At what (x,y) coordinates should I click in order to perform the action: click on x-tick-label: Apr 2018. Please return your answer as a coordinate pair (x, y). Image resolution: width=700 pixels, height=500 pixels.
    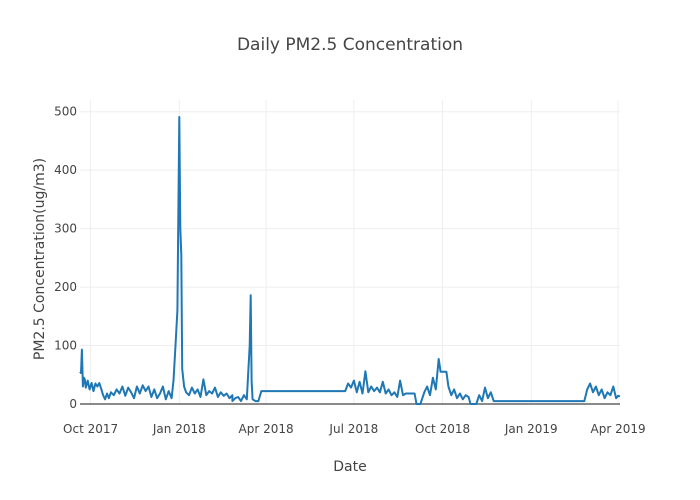
    Looking at the image, I should click on (266, 429).